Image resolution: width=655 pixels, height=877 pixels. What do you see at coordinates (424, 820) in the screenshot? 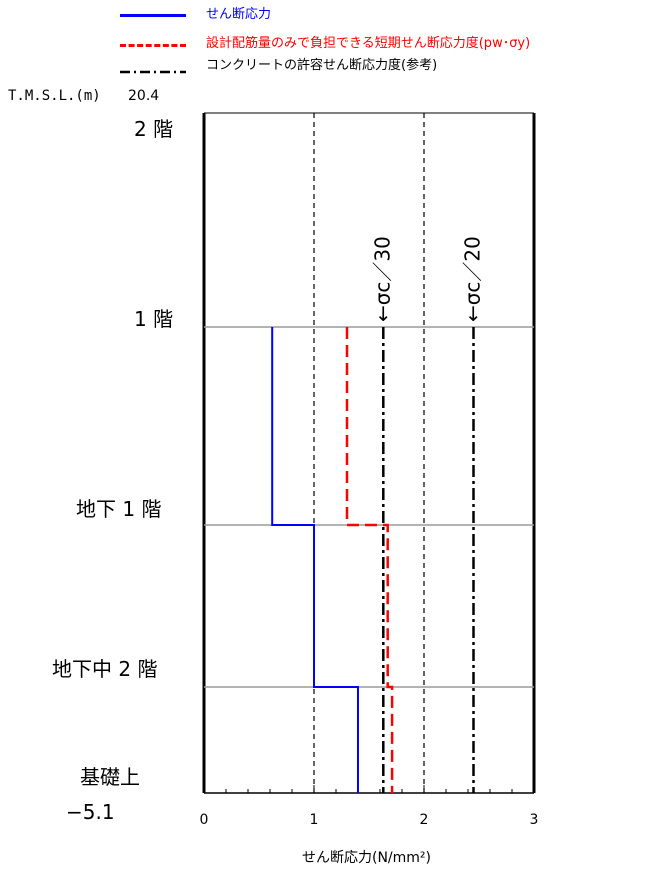
I see `x-tick-label: 2` at bounding box center [424, 820].